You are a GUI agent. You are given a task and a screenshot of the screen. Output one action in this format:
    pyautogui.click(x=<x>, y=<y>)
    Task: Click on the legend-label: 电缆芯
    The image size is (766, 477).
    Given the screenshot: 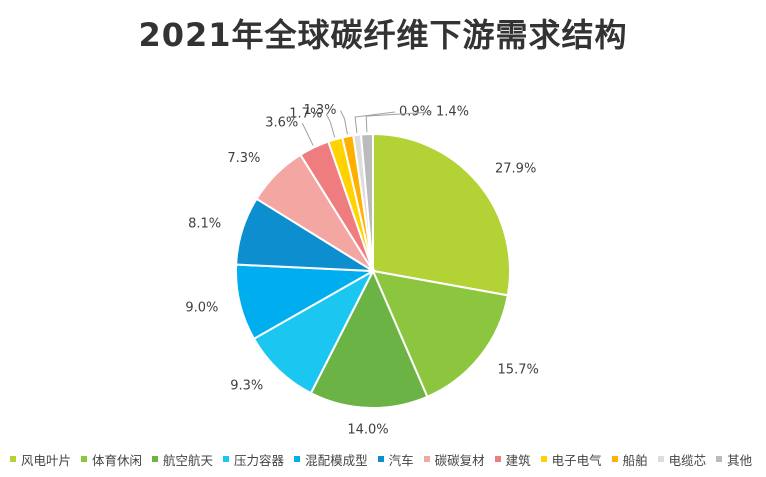 What is the action you would take?
    pyautogui.click(x=687, y=460)
    